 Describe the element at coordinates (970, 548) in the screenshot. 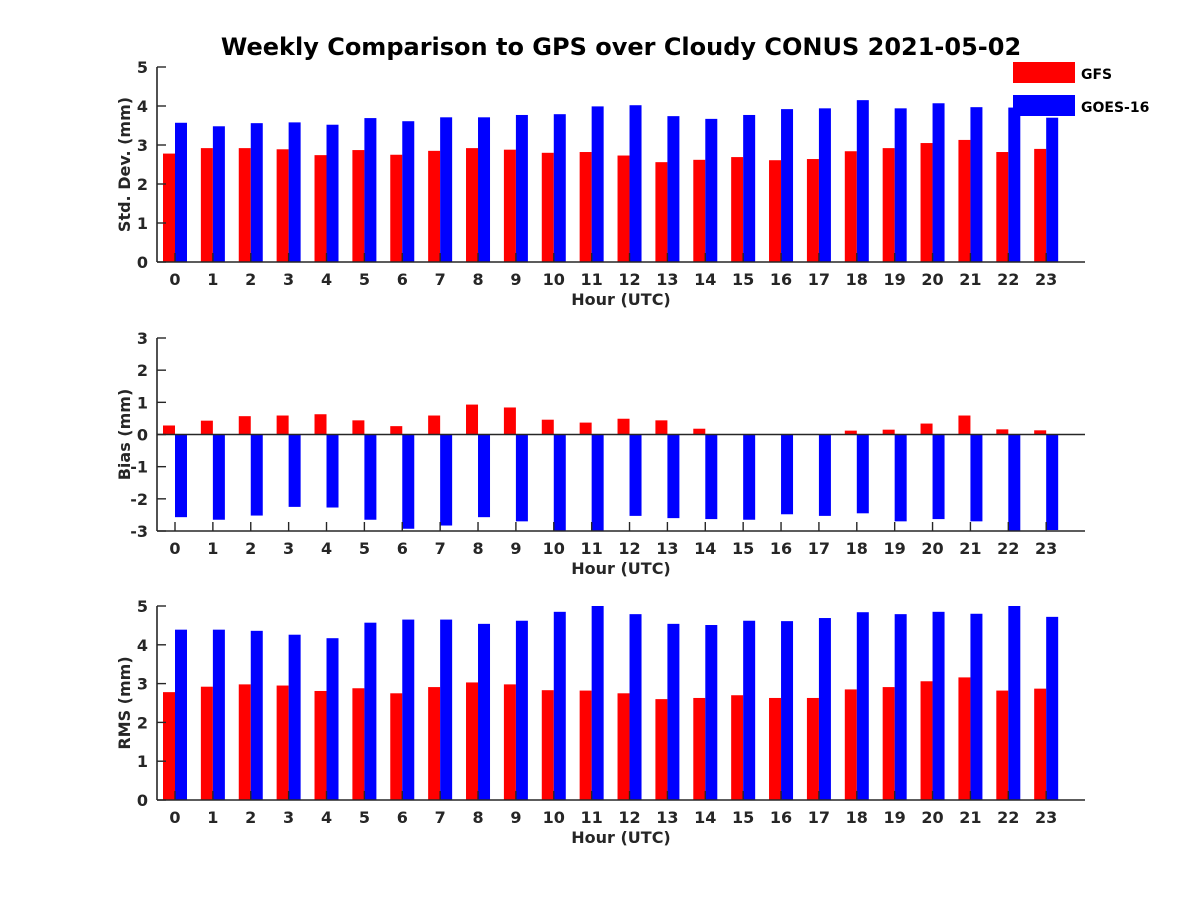

I see `x-tick-label-bias-21: 21` at that location.